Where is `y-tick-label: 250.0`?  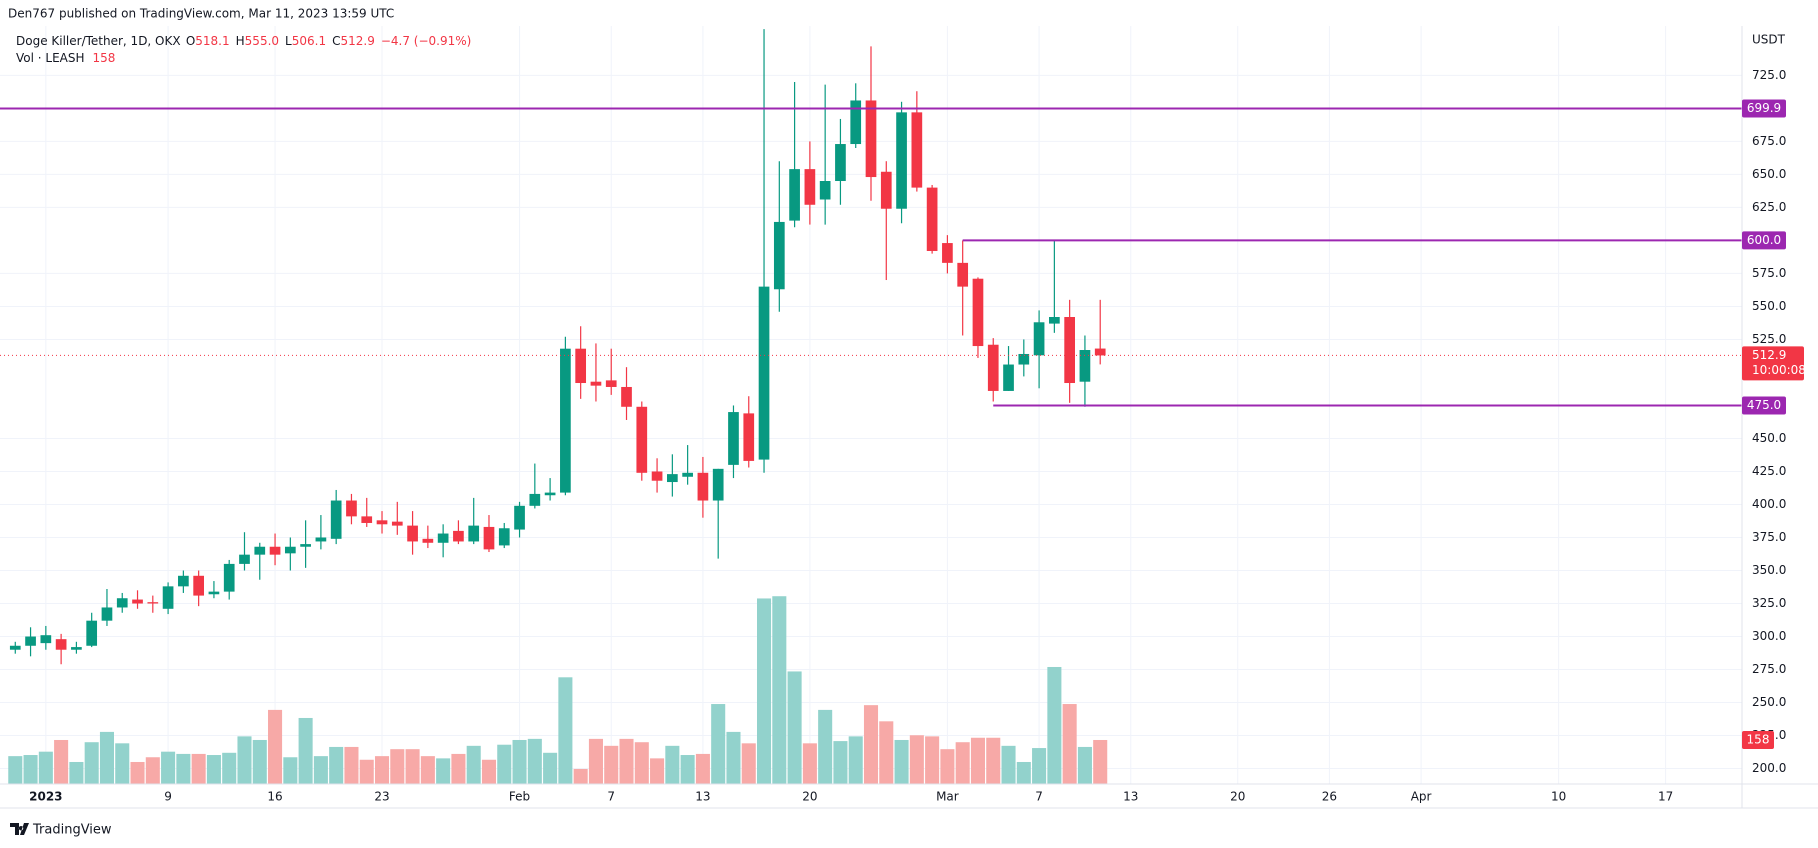 y-tick-label: 250.0 is located at coordinates (1769, 702).